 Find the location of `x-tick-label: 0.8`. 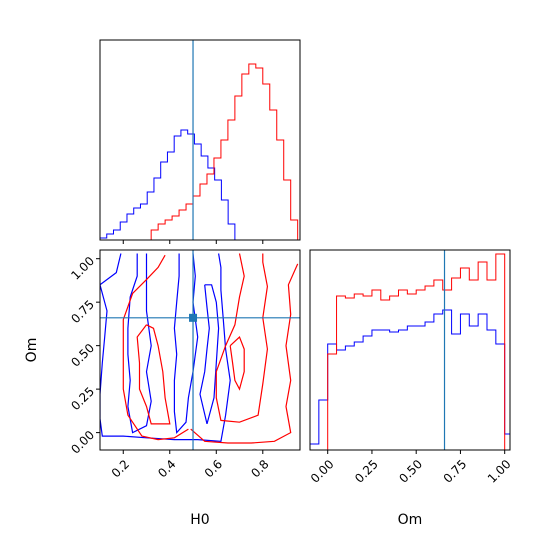

x-tick-label: 0.8 is located at coordinates (259, 468).